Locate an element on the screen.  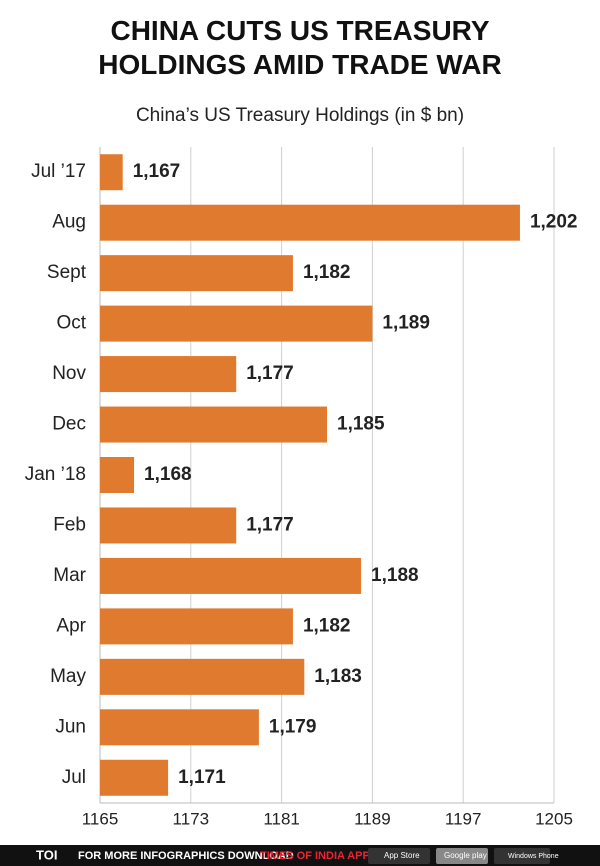
x-tick-label: 1205 is located at coordinates (554, 818).